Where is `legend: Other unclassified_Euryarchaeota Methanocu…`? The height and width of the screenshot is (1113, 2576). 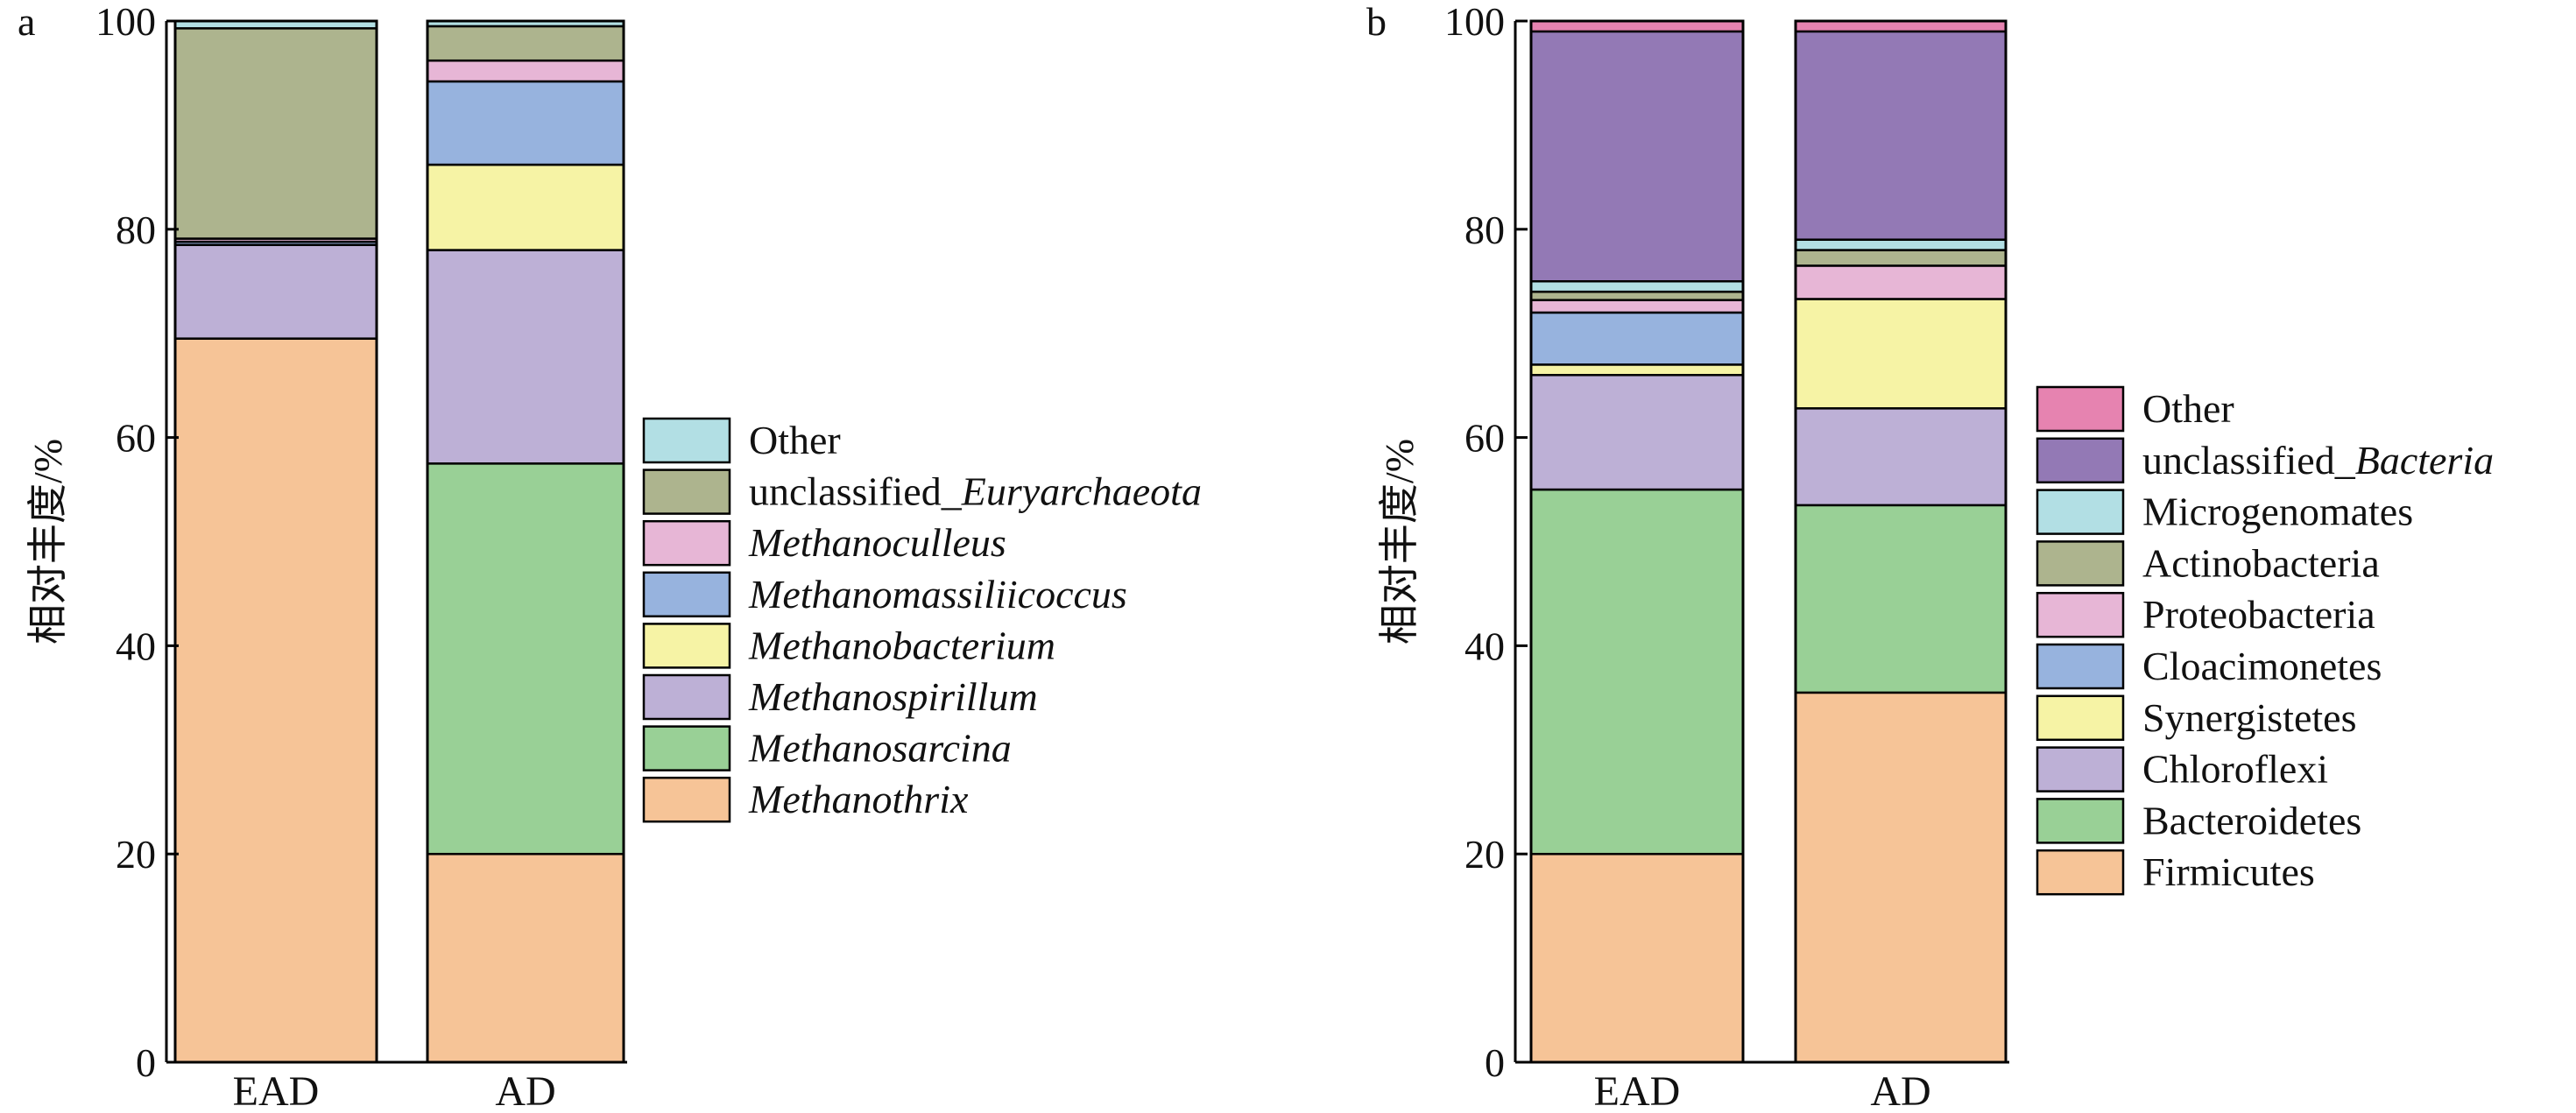 legend: Other unclassified_Euryarchaeota Methanocu… is located at coordinates (922, 620).